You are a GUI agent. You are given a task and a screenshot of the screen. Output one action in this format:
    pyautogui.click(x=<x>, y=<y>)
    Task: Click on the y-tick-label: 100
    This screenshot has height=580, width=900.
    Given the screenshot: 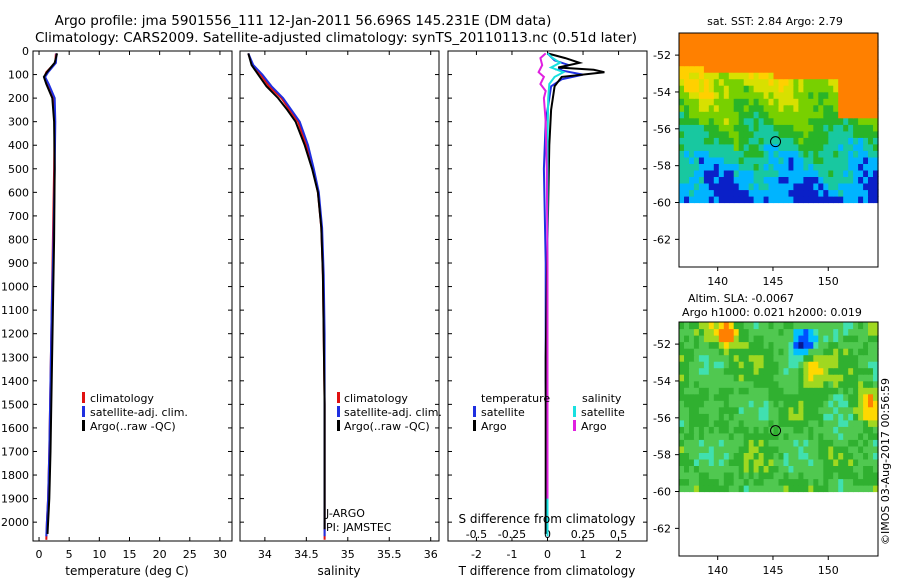 What is the action you would take?
    pyautogui.click(x=18, y=75)
    